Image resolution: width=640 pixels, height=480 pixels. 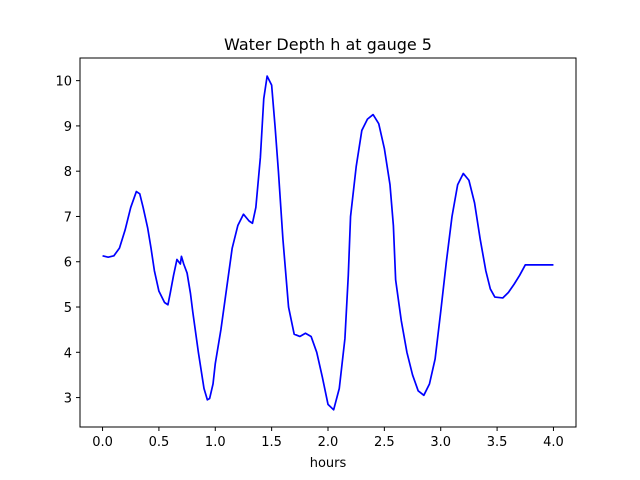 I want to click on chart-title: Water Depth h at gauge 5, so click(x=328, y=44).